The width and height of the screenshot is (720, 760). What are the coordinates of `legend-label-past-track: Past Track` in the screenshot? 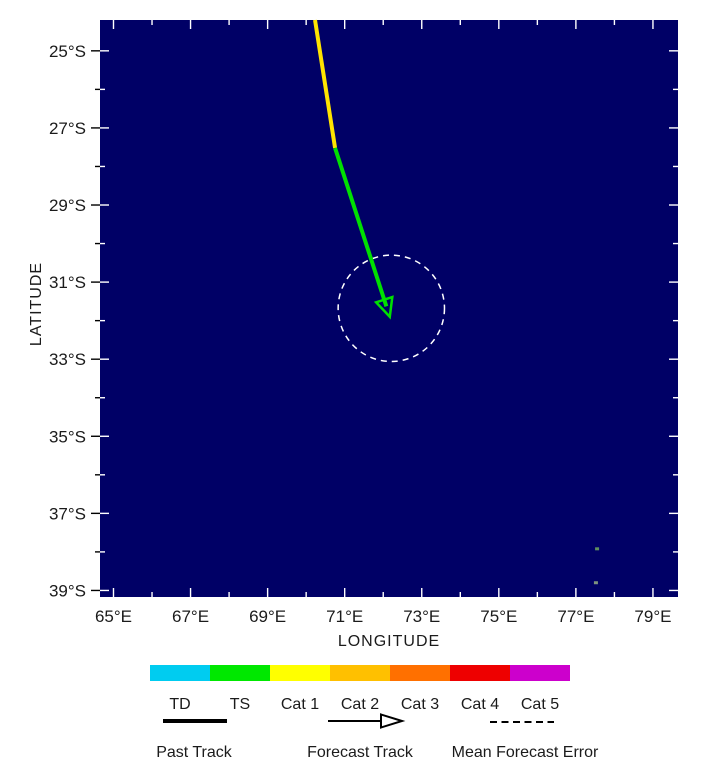 It's located at (194, 752).